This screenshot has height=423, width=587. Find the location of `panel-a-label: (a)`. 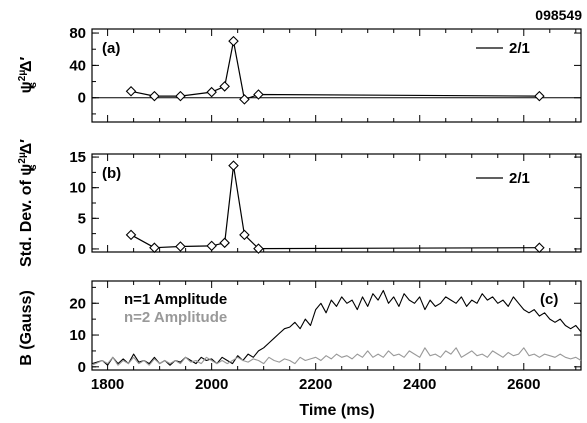

panel-a-label: (a) is located at coordinates (111, 48).